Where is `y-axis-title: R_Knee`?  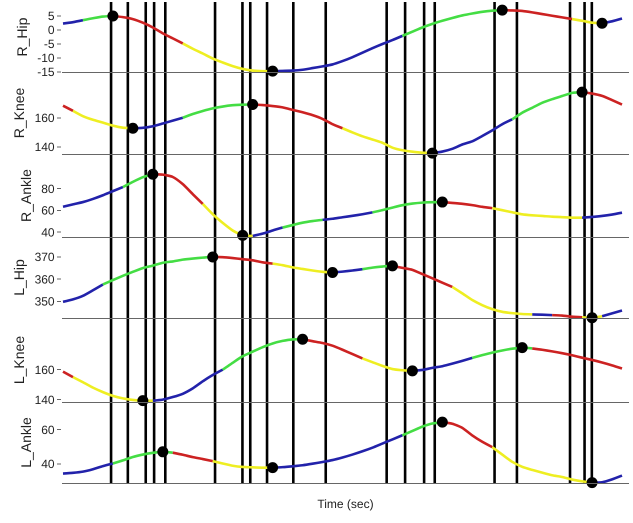 y-axis-title: R_Knee is located at coordinates (19, 112).